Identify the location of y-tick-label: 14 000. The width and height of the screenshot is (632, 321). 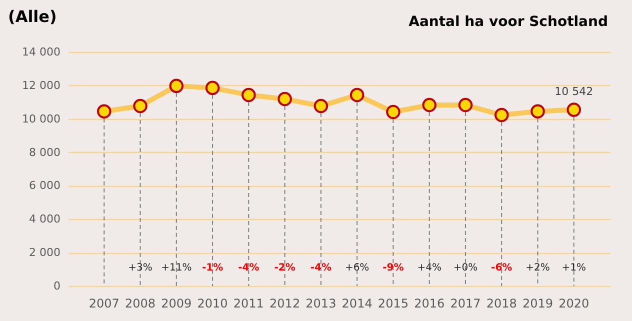
(41, 52).